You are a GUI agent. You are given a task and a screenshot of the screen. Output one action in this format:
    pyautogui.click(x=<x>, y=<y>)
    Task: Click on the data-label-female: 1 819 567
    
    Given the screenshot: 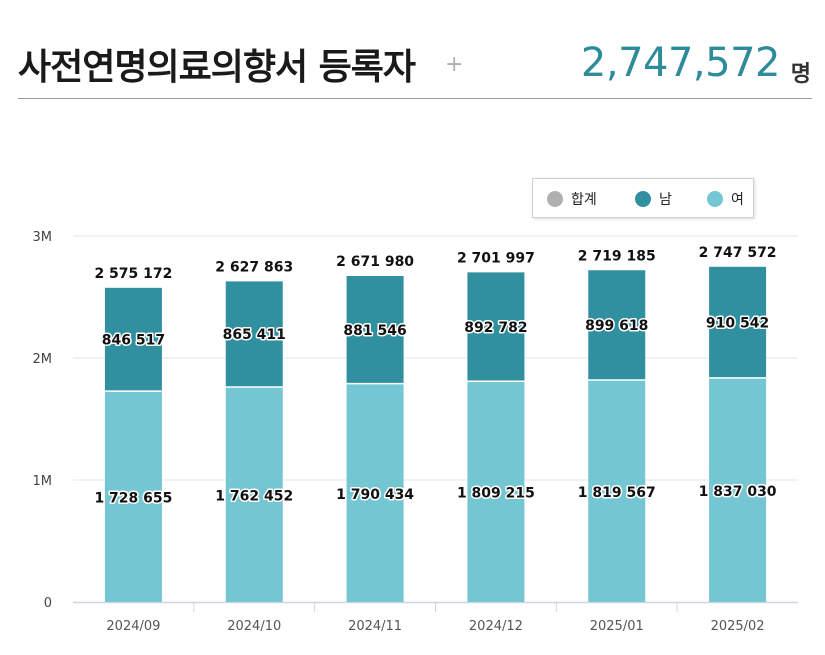 What is the action you would take?
    pyautogui.click(x=617, y=493)
    